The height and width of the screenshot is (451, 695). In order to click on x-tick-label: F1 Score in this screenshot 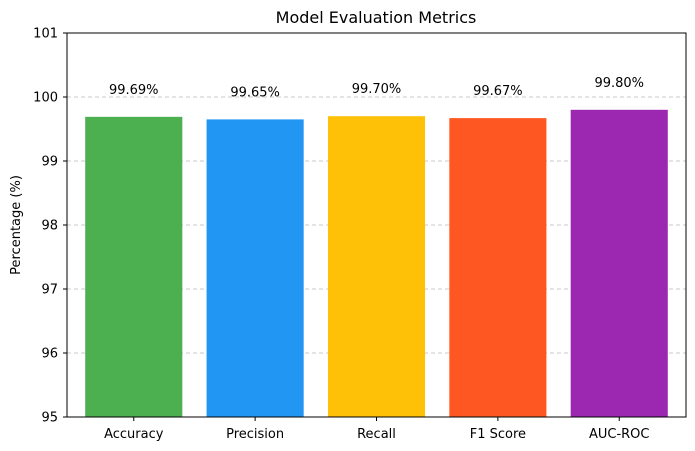, I will do `click(498, 434)`.